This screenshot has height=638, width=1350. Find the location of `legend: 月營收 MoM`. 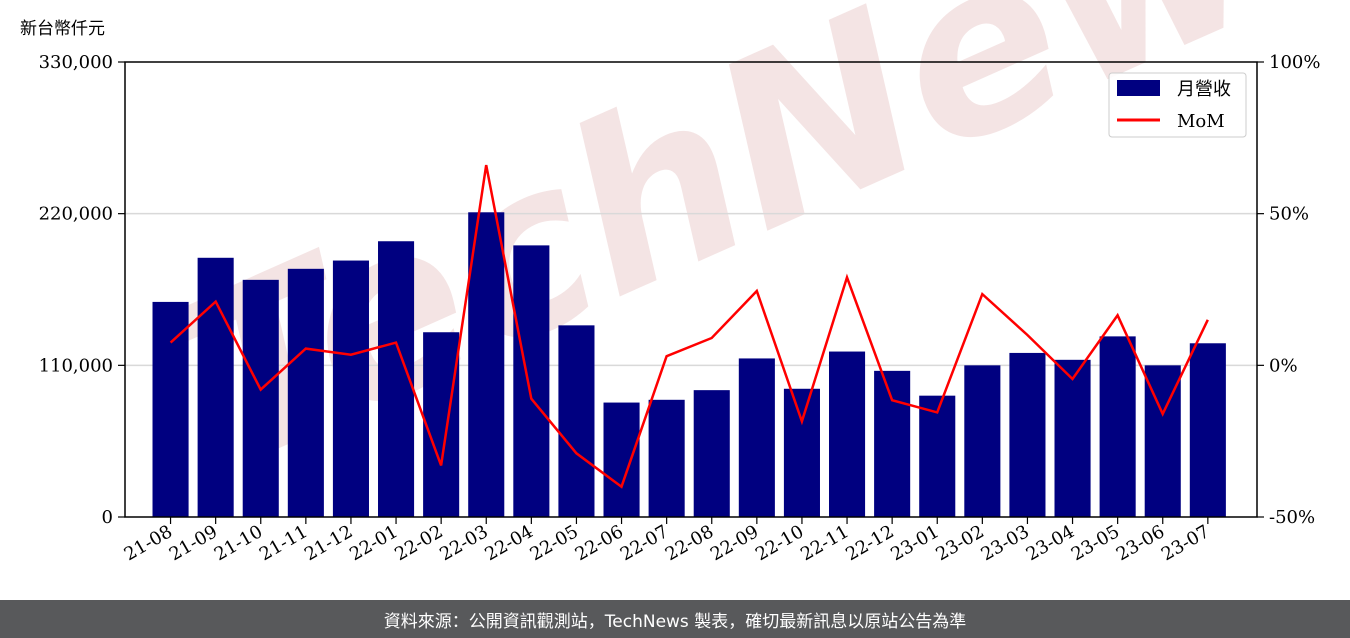

legend: 月營收 MoM is located at coordinates (1177, 105).